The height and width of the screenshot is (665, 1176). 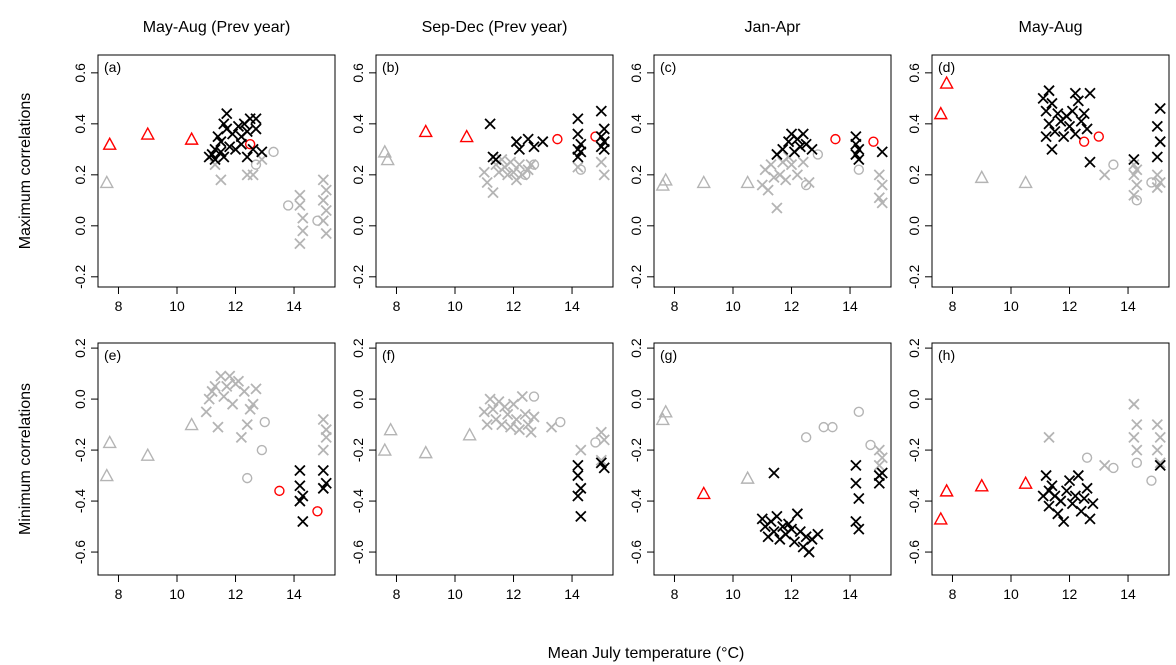 I want to click on panel-e: (e) 8 10 12 14 -0.6 -0.4 -0.2 0.0 0.2, so click(x=204, y=470).